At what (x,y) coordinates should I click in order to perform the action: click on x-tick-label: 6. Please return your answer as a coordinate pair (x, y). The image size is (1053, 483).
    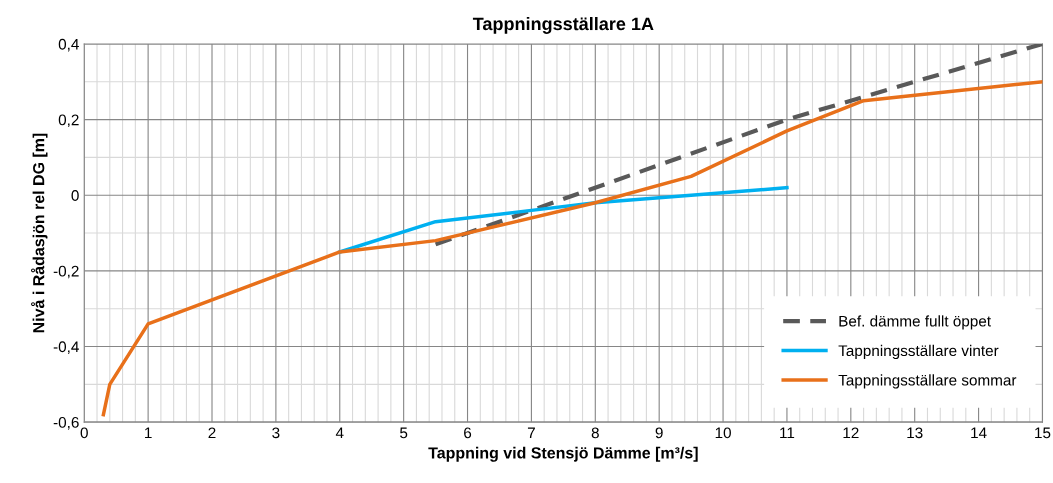
    Looking at the image, I should click on (468, 433).